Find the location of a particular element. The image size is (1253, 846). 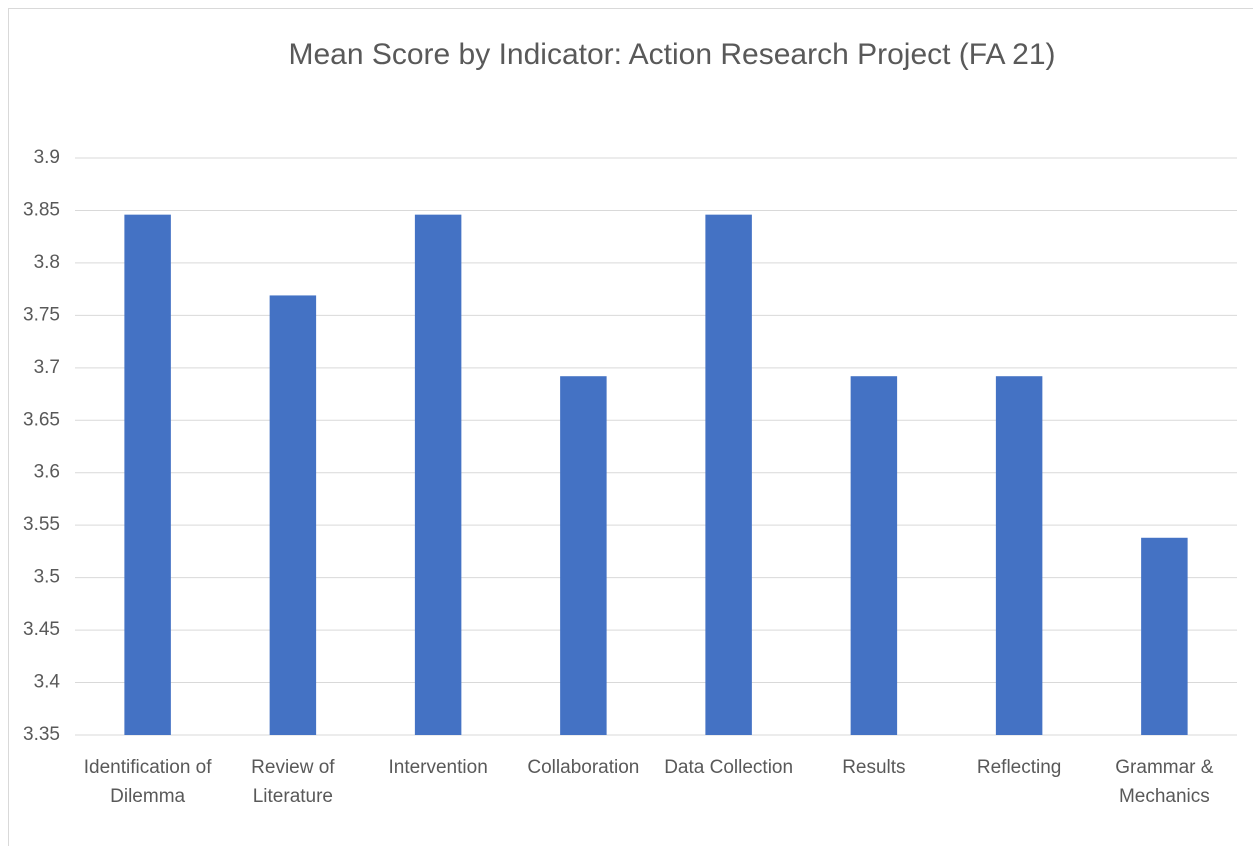

y-tick-label: 3.7 is located at coordinates (47, 367).